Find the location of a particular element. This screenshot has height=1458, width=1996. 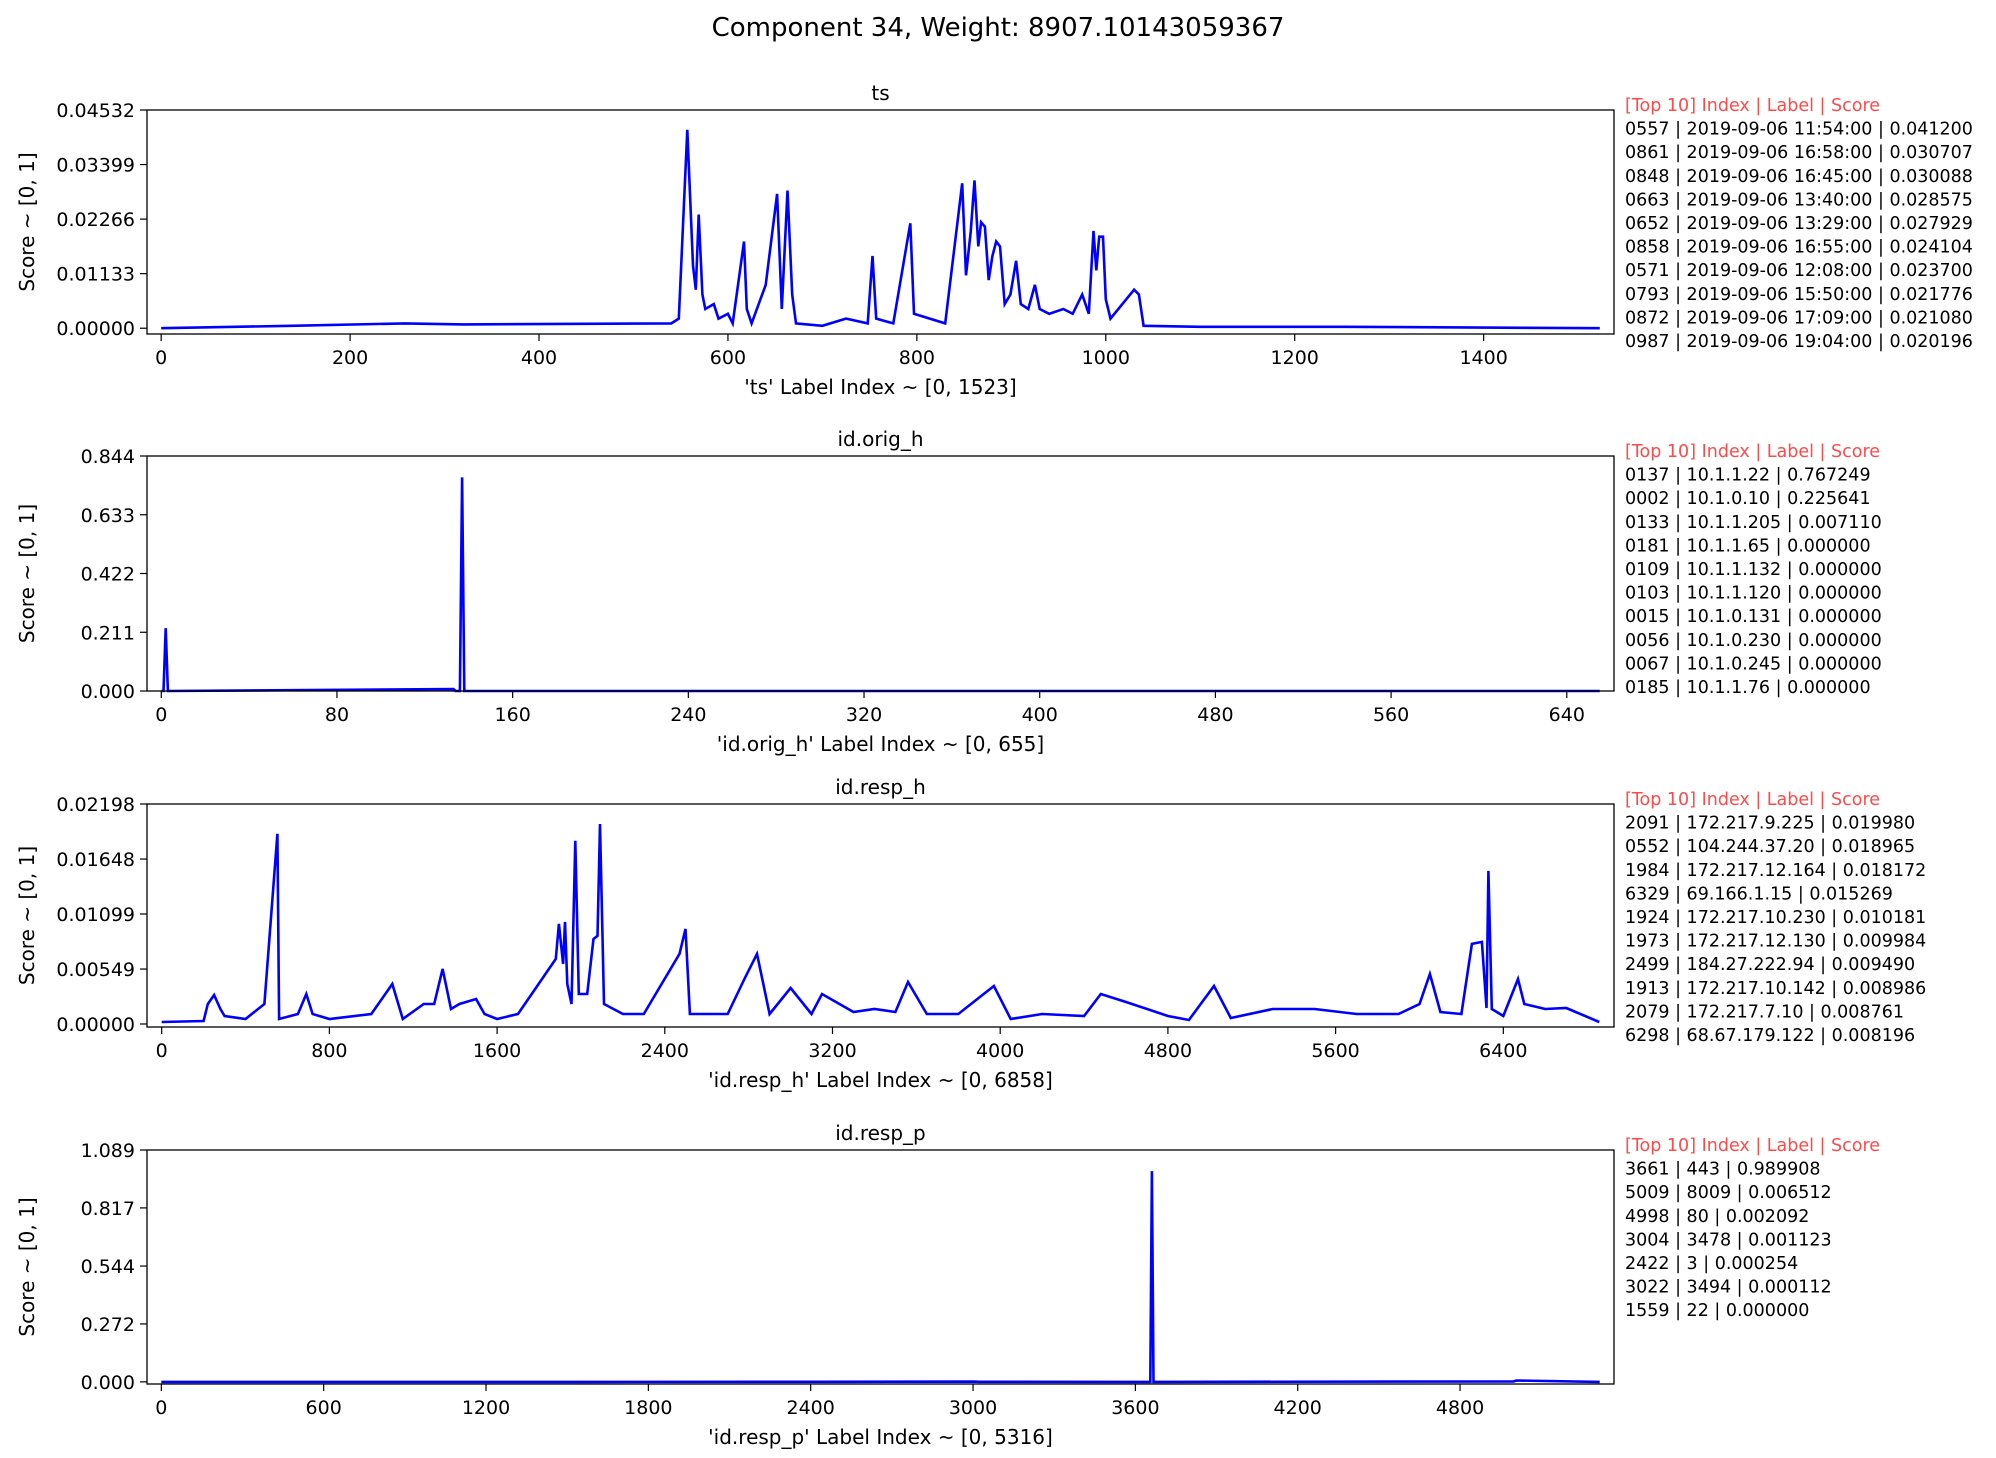

x-tick-label: 4200 is located at coordinates (1298, 1408).